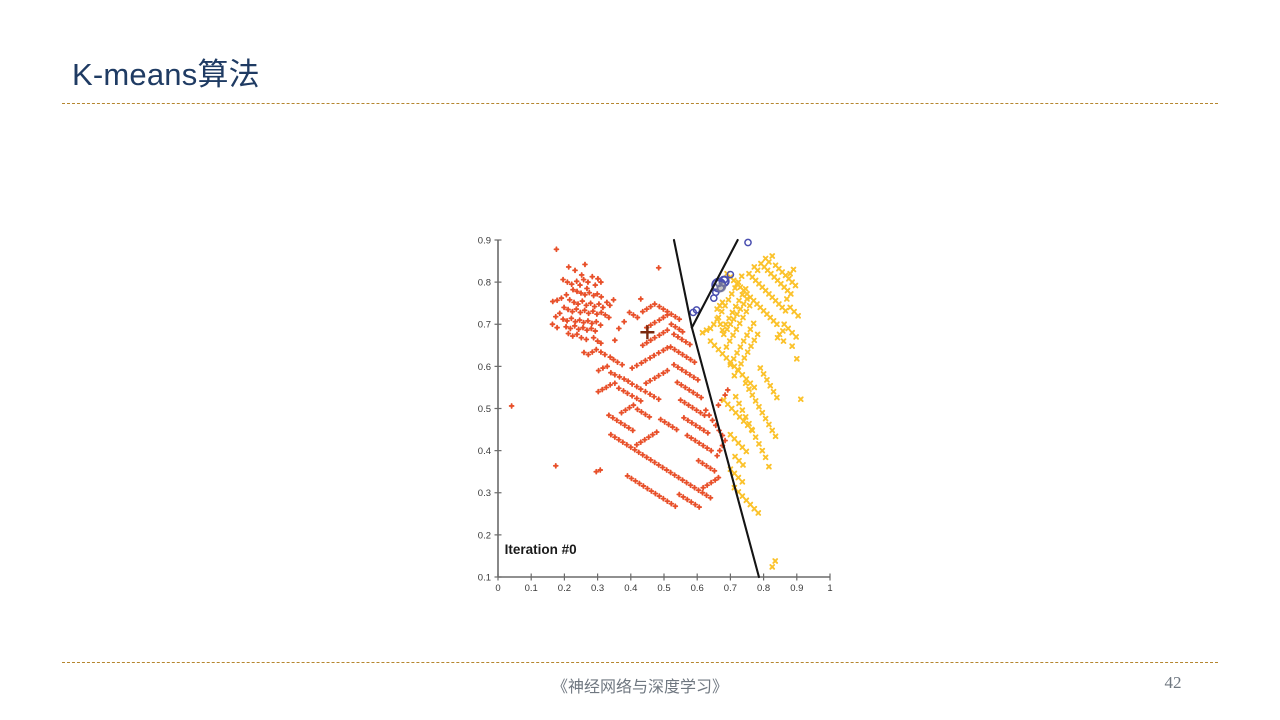  I want to click on cluster-boundary-lower-edge, so click(725, 452).